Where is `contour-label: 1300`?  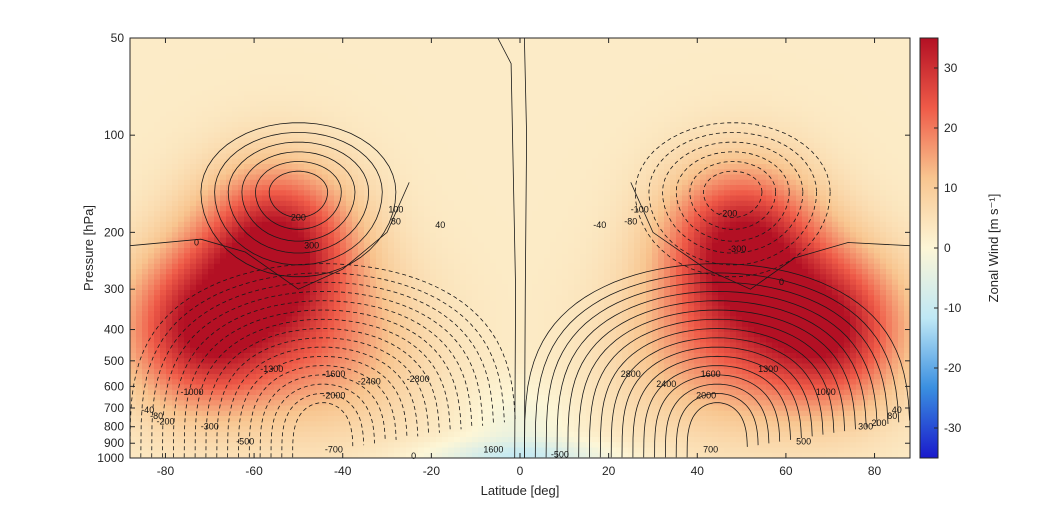
contour-label: 1300 is located at coordinates (768, 369).